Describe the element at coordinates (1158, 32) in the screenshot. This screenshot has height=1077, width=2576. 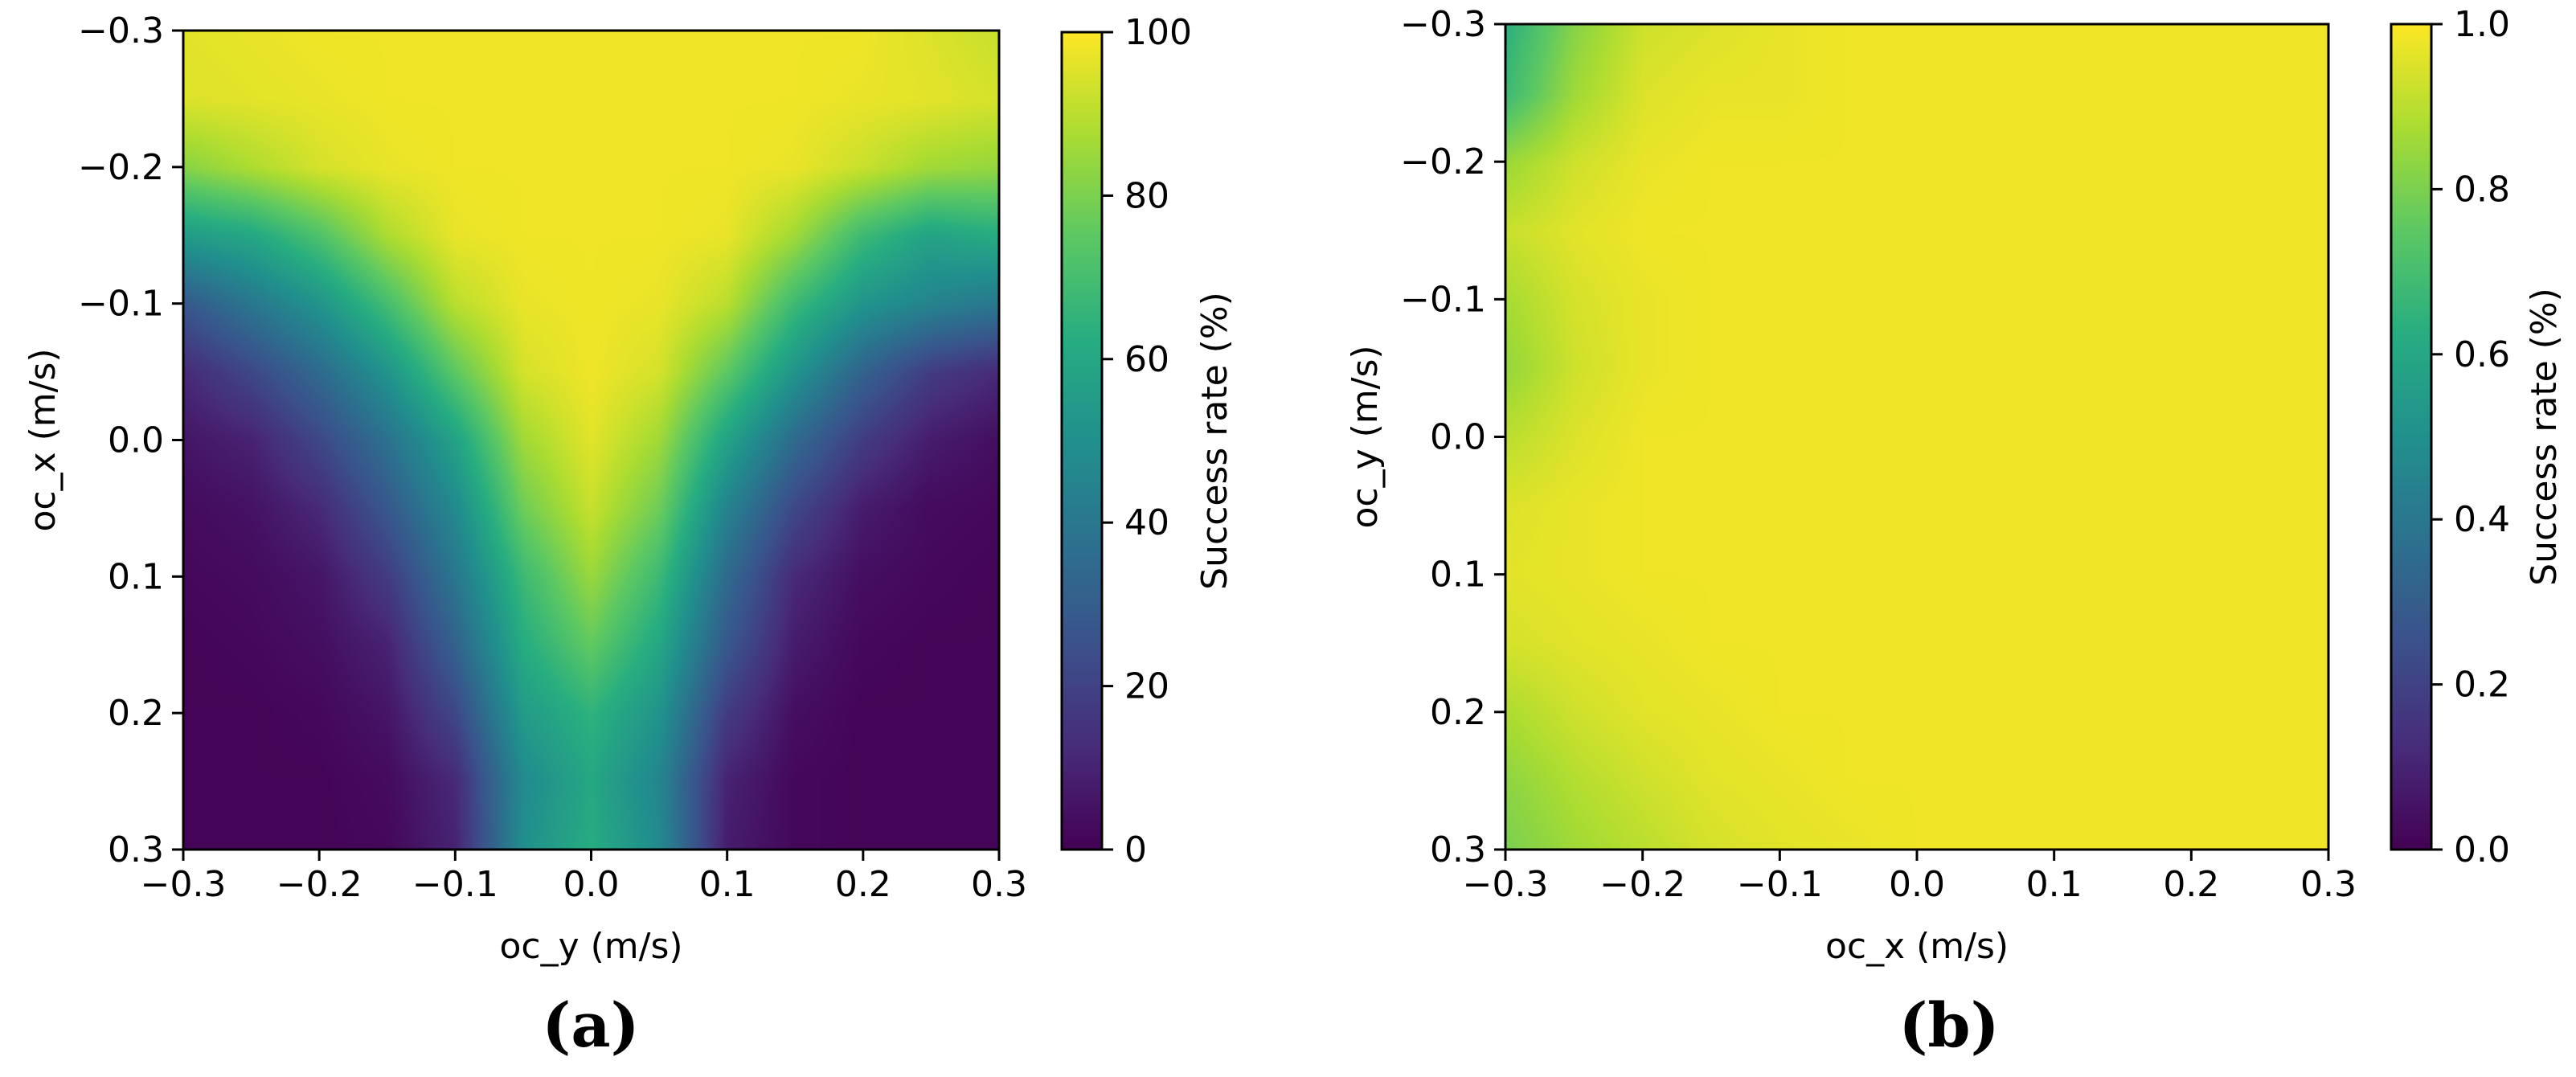
I see `colorbar-tick-label: 100` at that location.